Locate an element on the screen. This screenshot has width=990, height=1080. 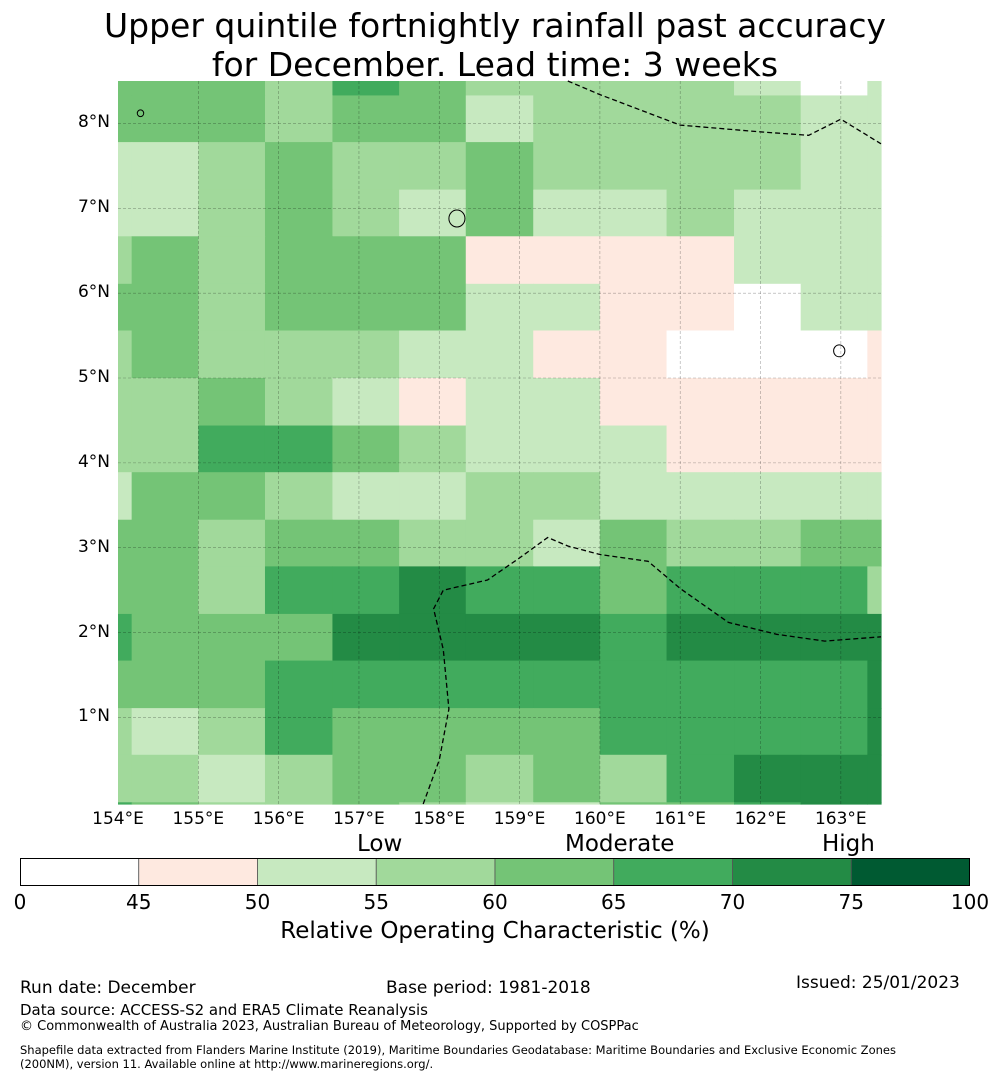
colorbar-tick-label: 60 is located at coordinates (495, 902).